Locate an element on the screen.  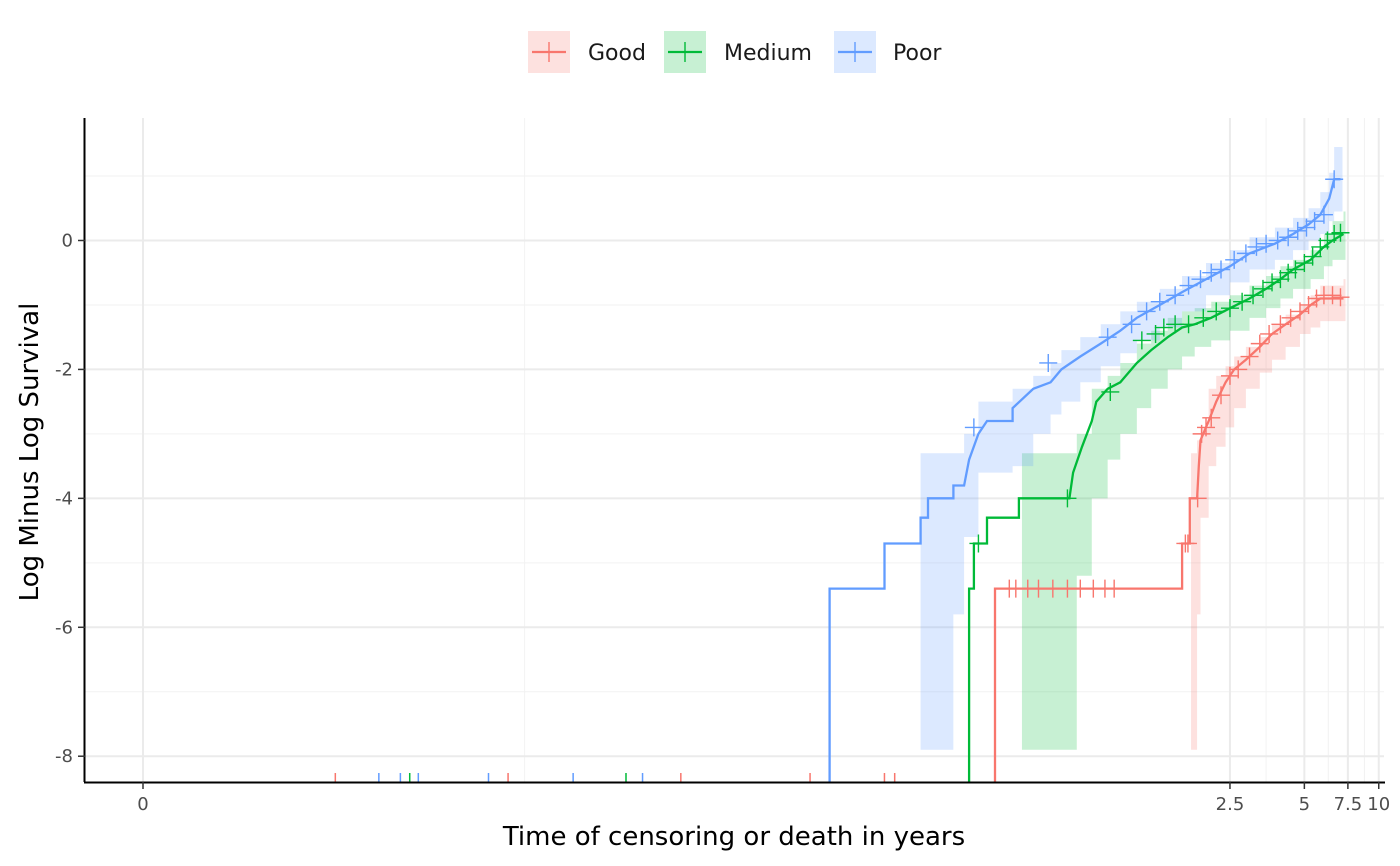
y-tick-label-3: -6 is located at coordinates (64, 627).